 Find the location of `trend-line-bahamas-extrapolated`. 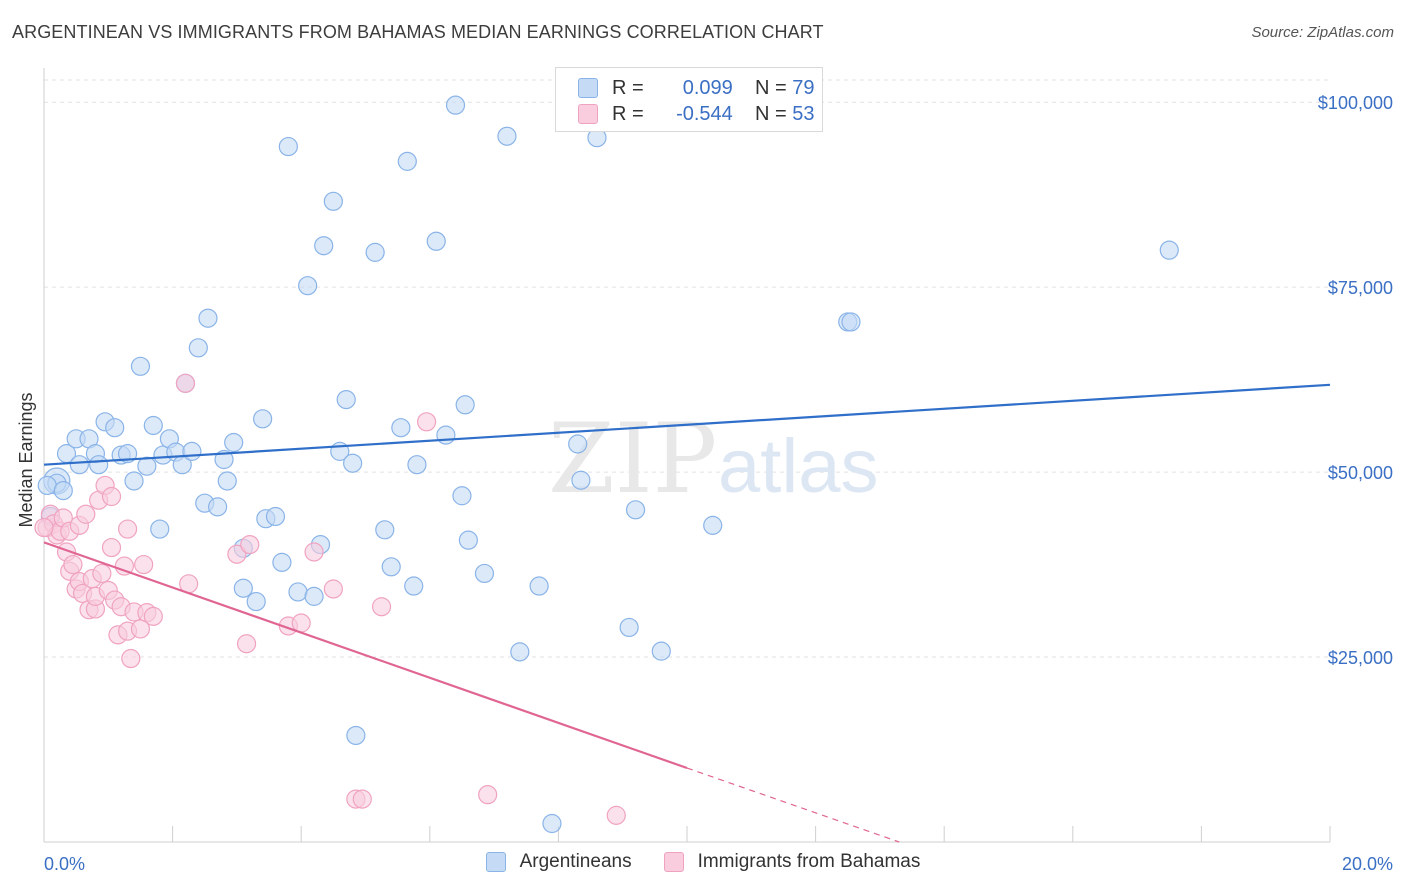

trend-line-bahamas-extrapolated is located at coordinates (793, 805).